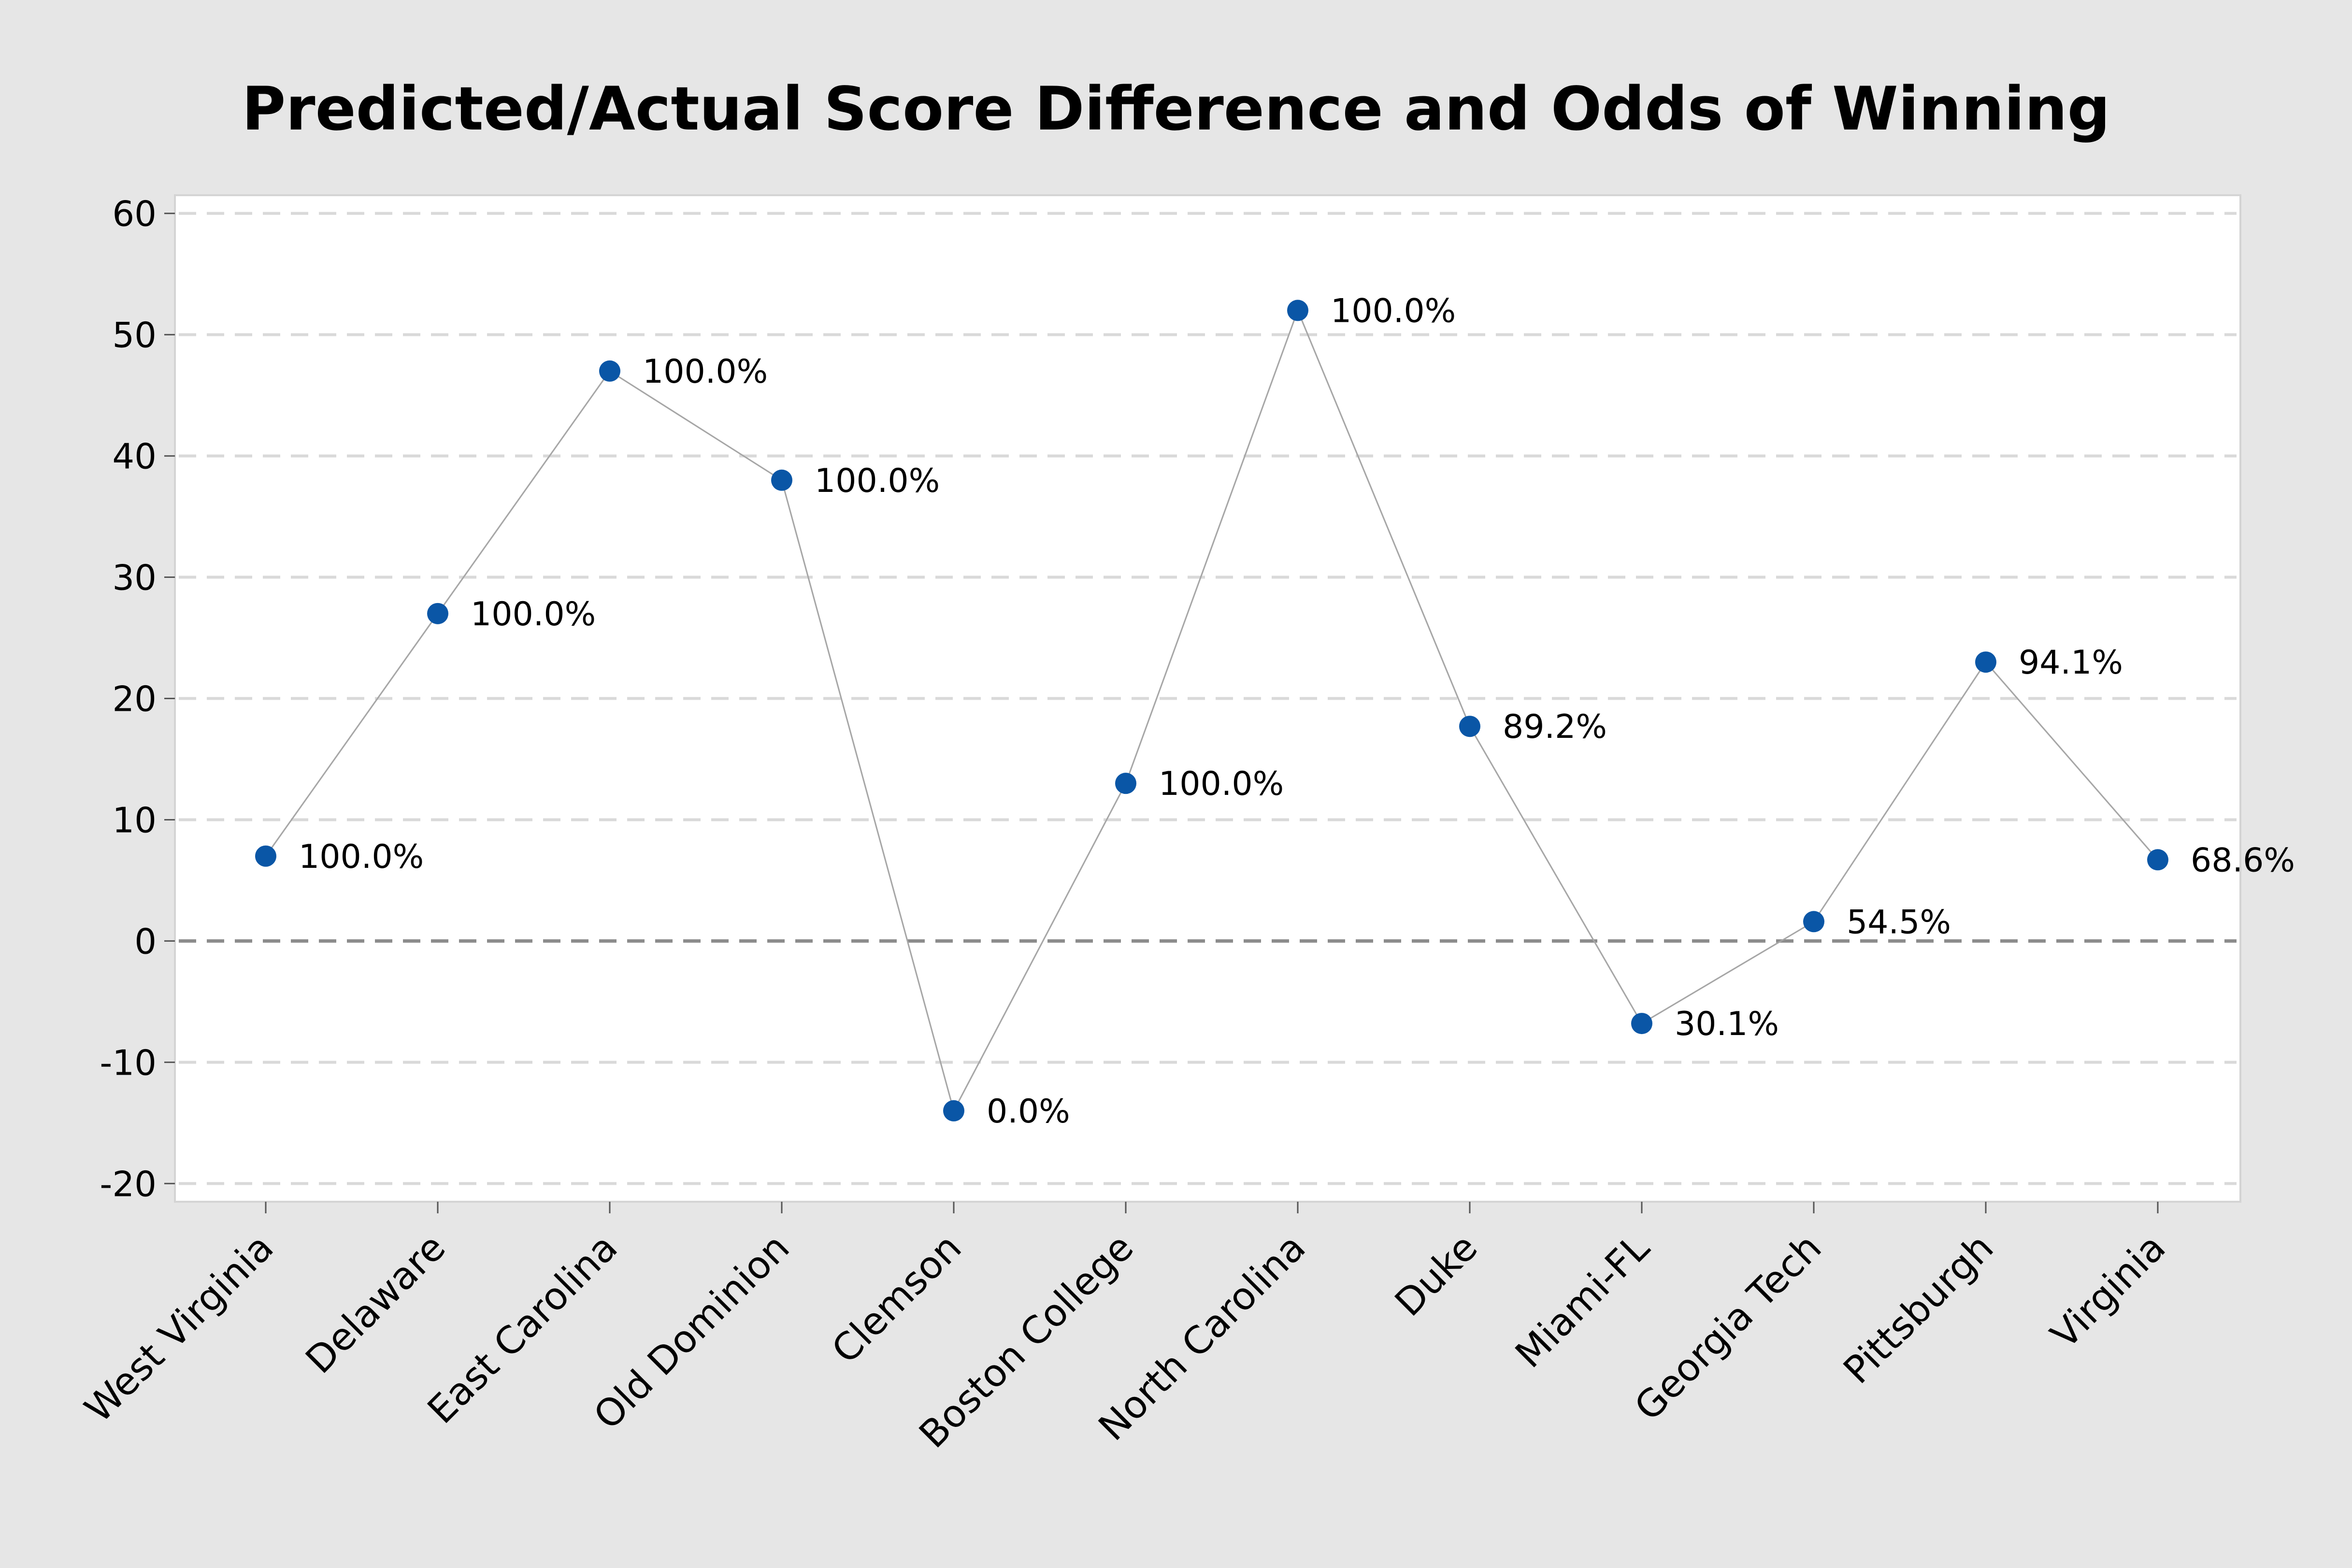 The height and width of the screenshot is (1568, 2352). I want to click on x-category-label: Clemson, so click(897, 1299).